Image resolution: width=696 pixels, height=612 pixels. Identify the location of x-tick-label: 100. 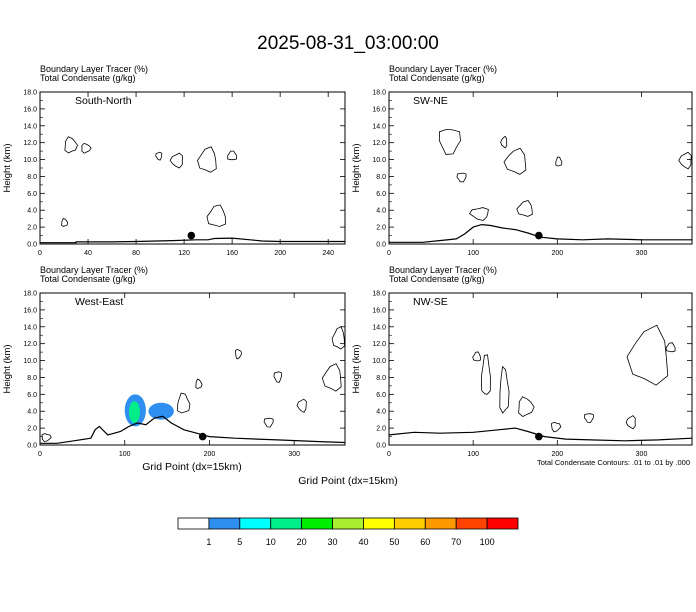
(125, 454).